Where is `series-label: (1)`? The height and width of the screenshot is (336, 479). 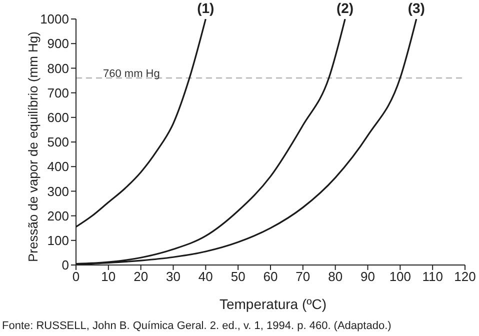 series-label: (1) is located at coordinates (205, 8).